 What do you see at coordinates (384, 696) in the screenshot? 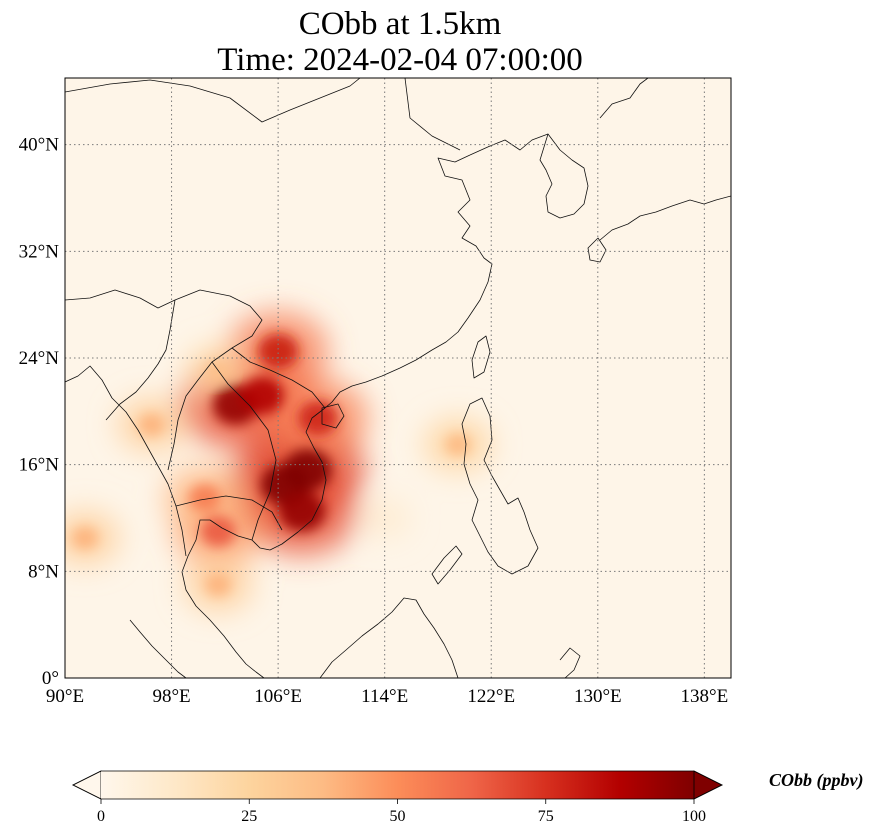
I see `longitude-tick-label: 114°E` at bounding box center [384, 696].